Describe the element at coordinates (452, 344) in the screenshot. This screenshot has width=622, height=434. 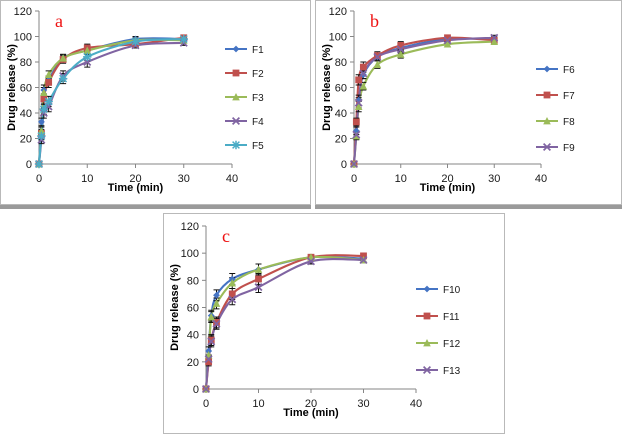
I see `legend-label: F12` at that location.